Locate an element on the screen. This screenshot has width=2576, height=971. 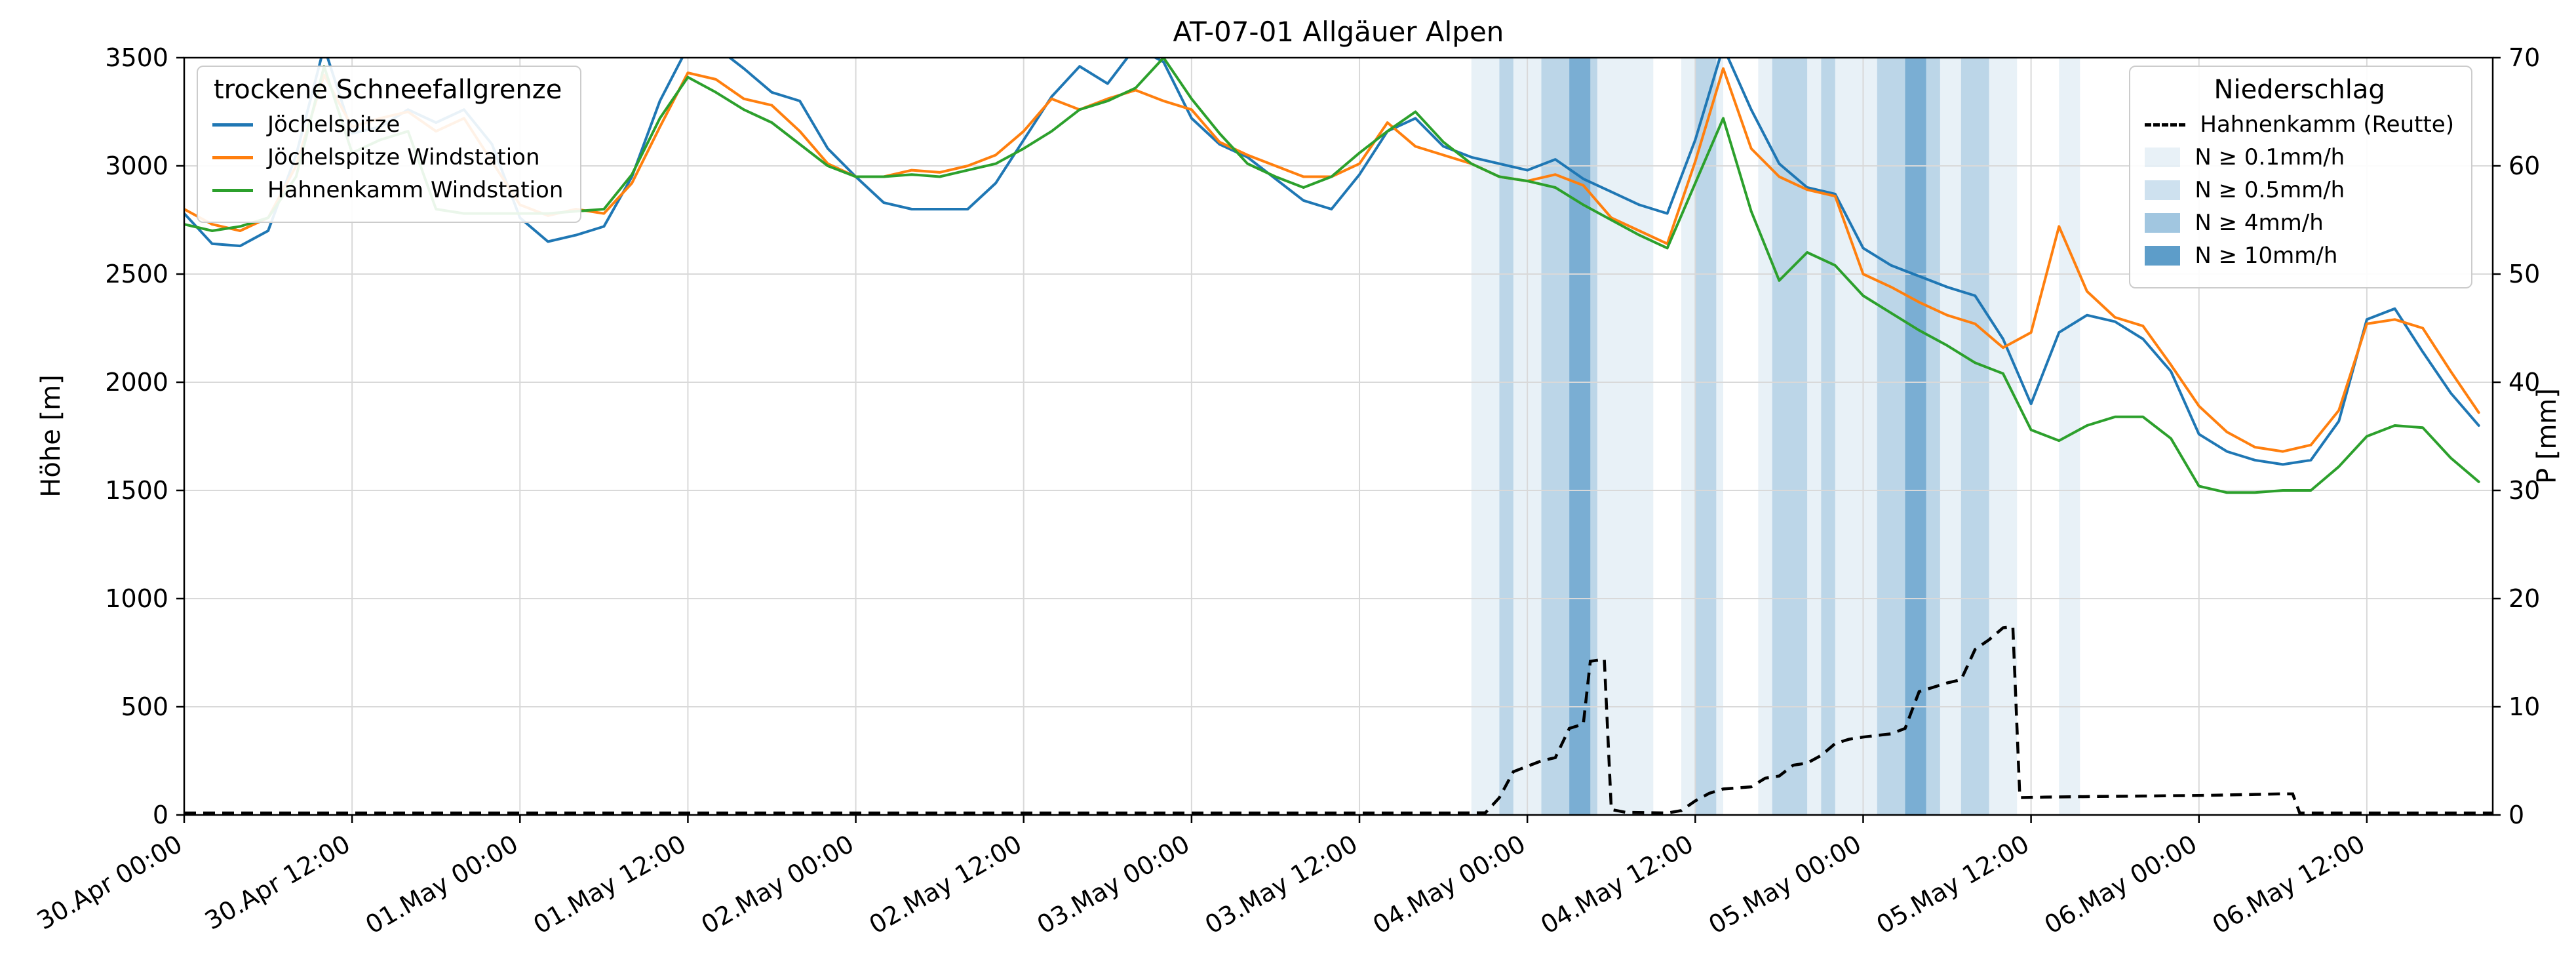
x-tick-label: 05.May 00:00 is located at coordinates (1785, 884).